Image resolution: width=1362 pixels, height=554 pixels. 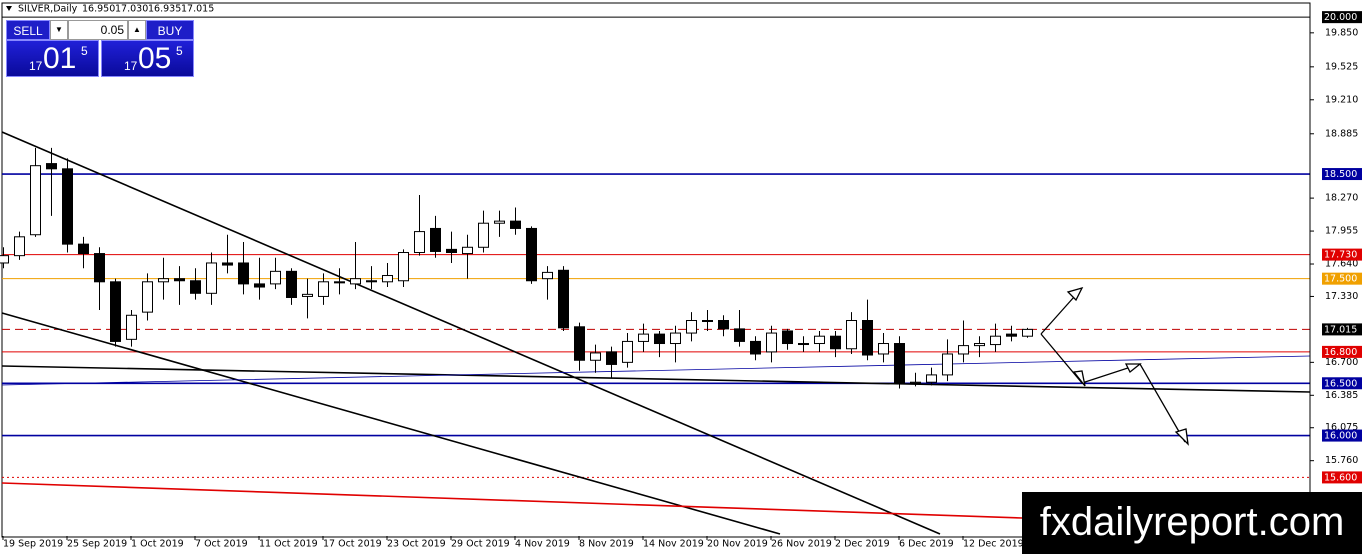 What do you see at coordinates (1340, 383) in the screenshot?
I see `level-label: 16.500` at bounding box center [1340, 383].